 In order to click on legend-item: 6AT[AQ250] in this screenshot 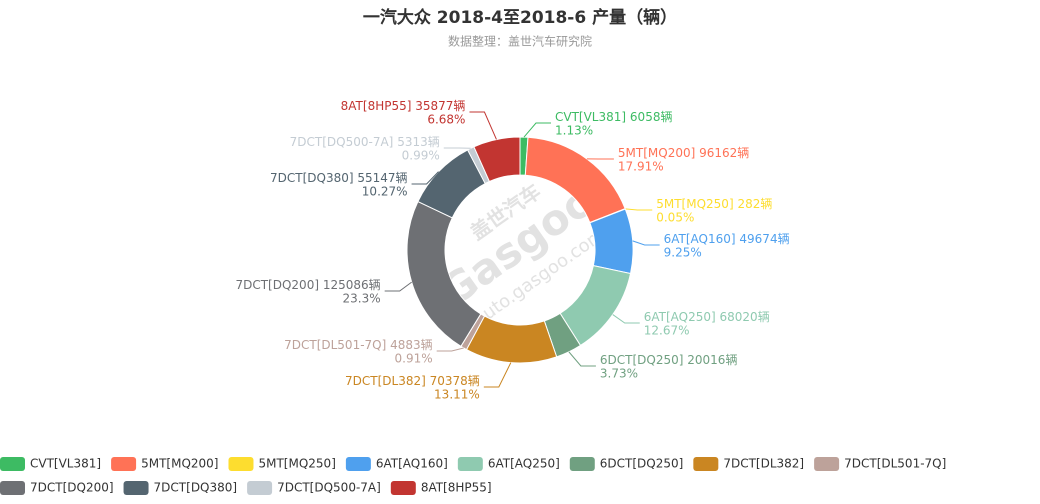, I will do `click(509, 464)`.